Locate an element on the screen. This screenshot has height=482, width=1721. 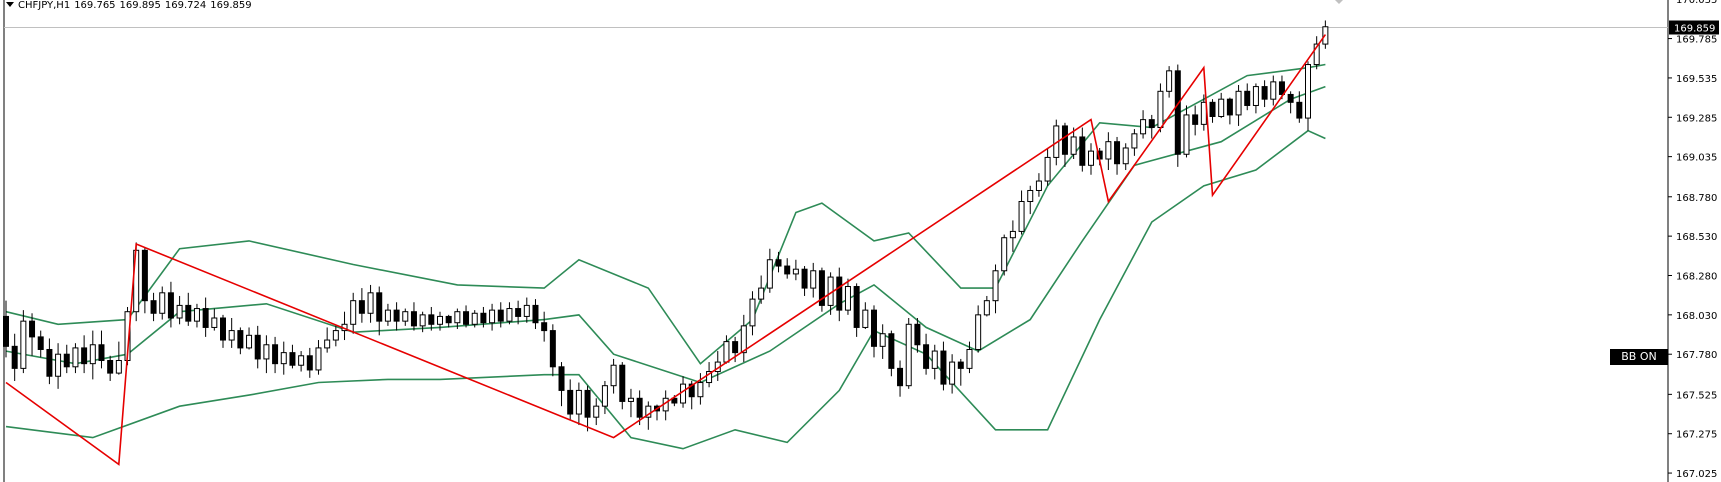
chart-shift-marker-icon is located at coordinates (1339, 2).